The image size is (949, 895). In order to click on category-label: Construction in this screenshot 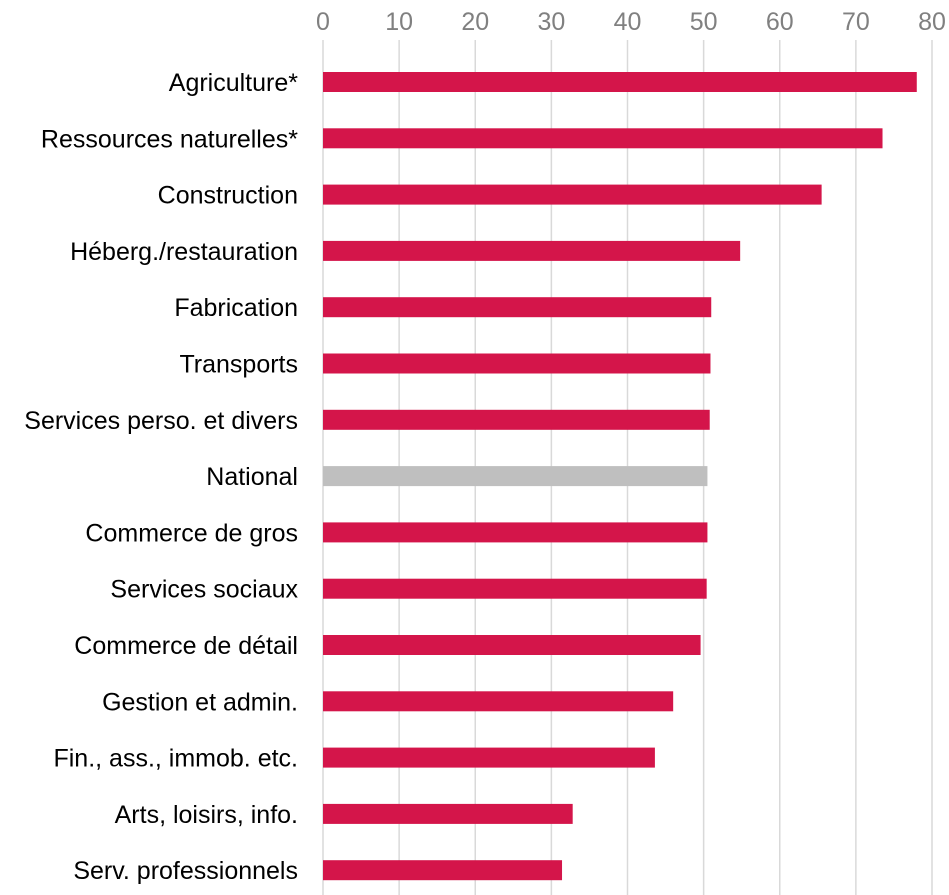, I will do `click(228, 196)`.